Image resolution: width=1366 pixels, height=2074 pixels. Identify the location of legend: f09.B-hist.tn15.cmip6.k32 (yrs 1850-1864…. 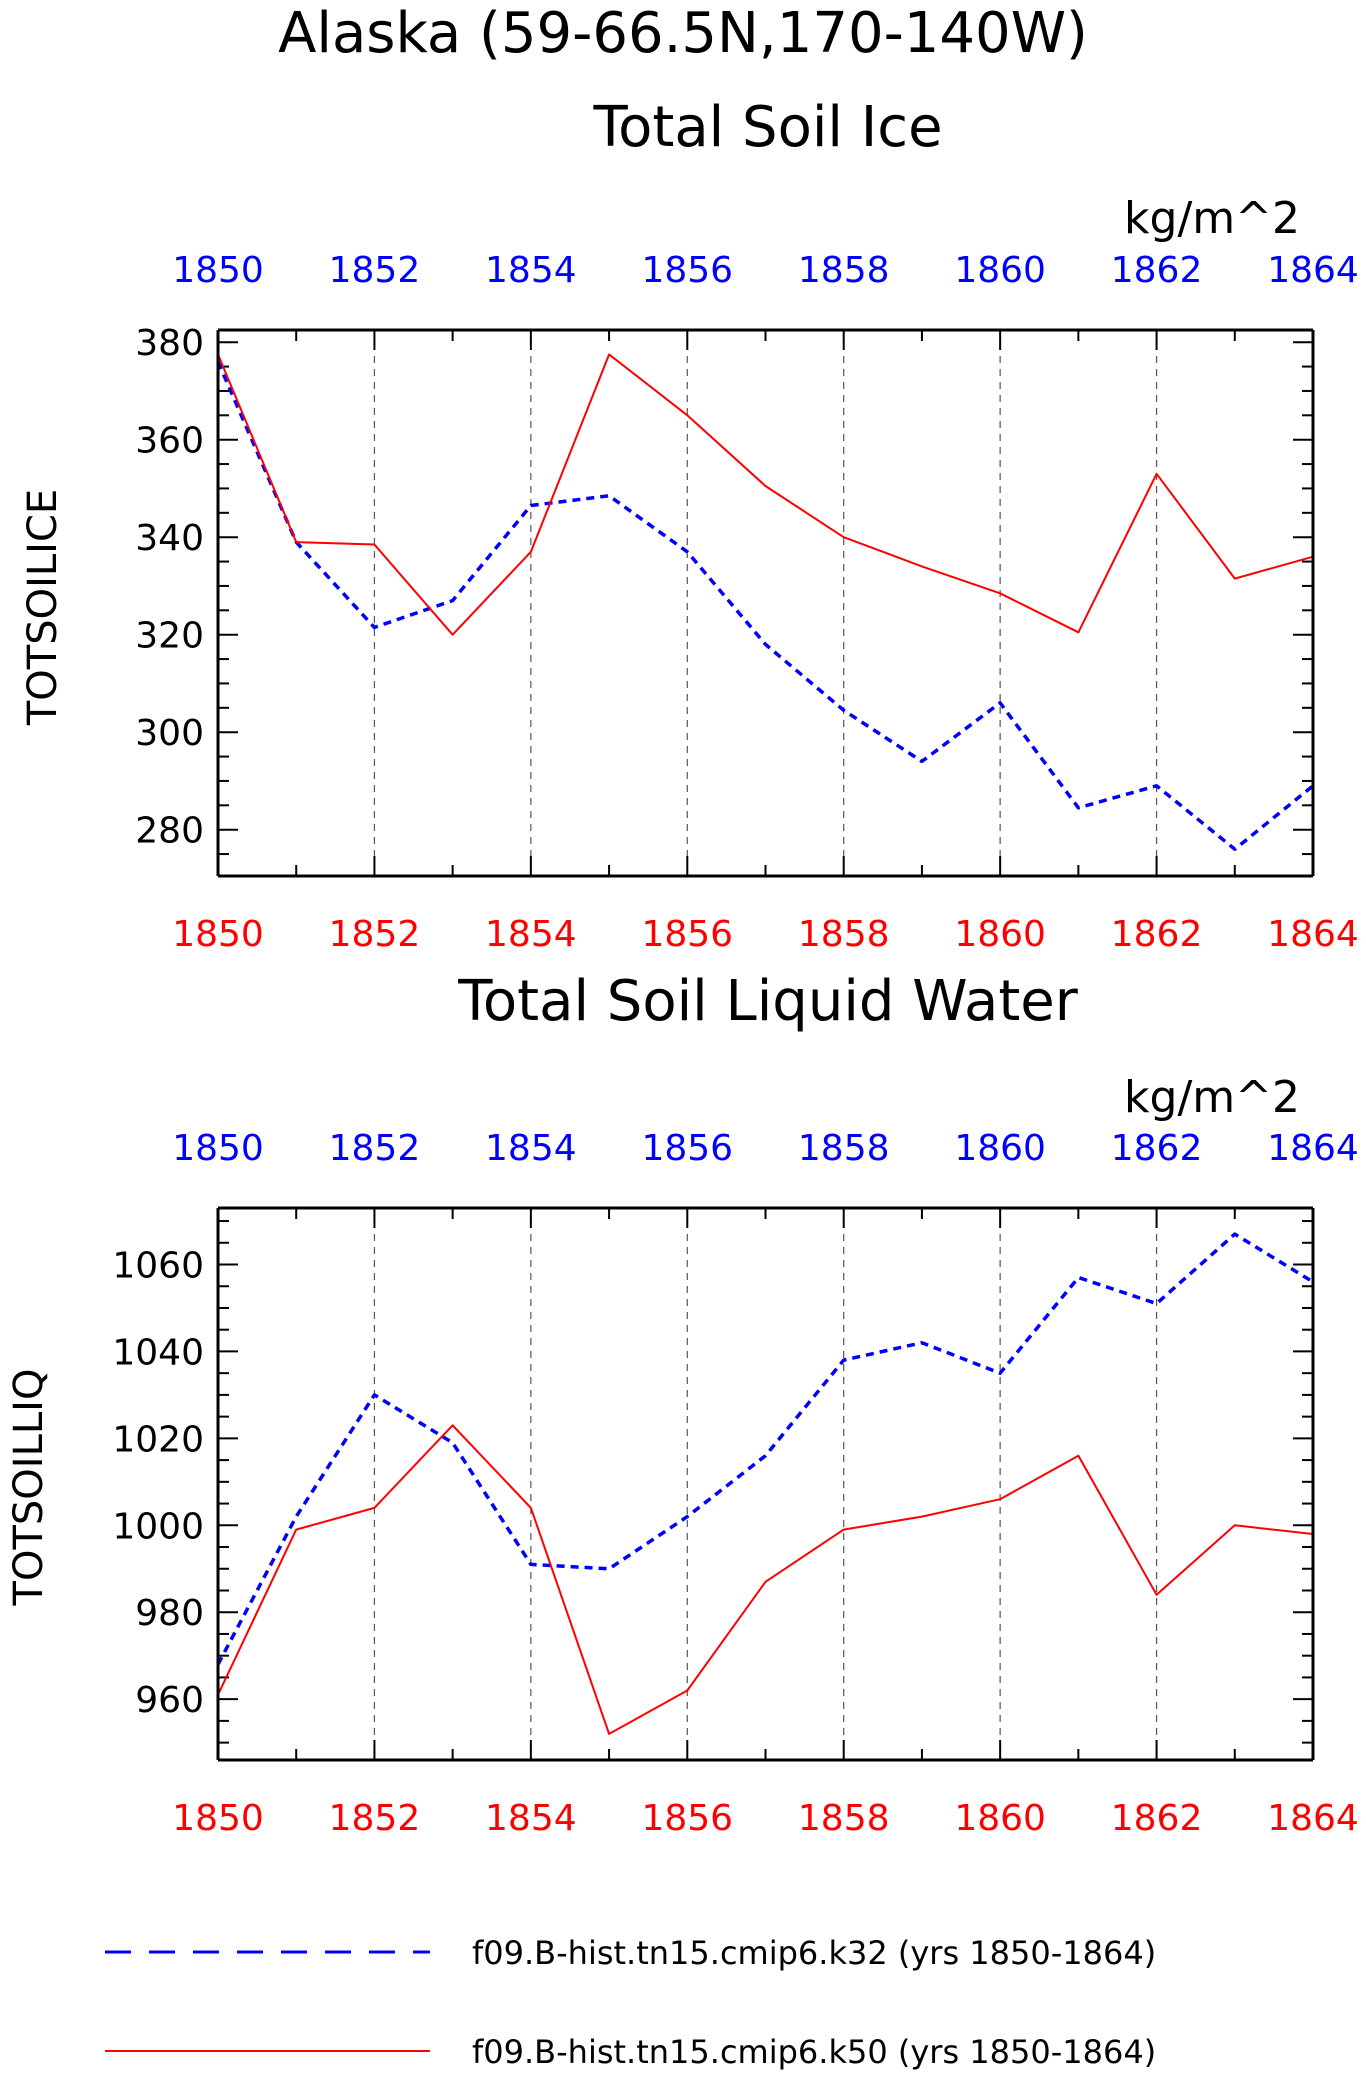
(630, 2002).